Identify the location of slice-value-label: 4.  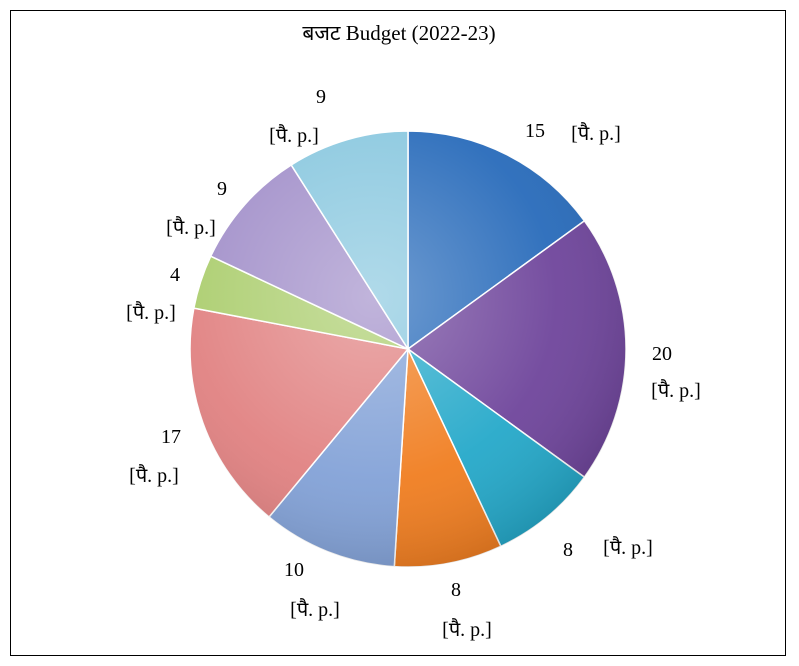
(175, 275).